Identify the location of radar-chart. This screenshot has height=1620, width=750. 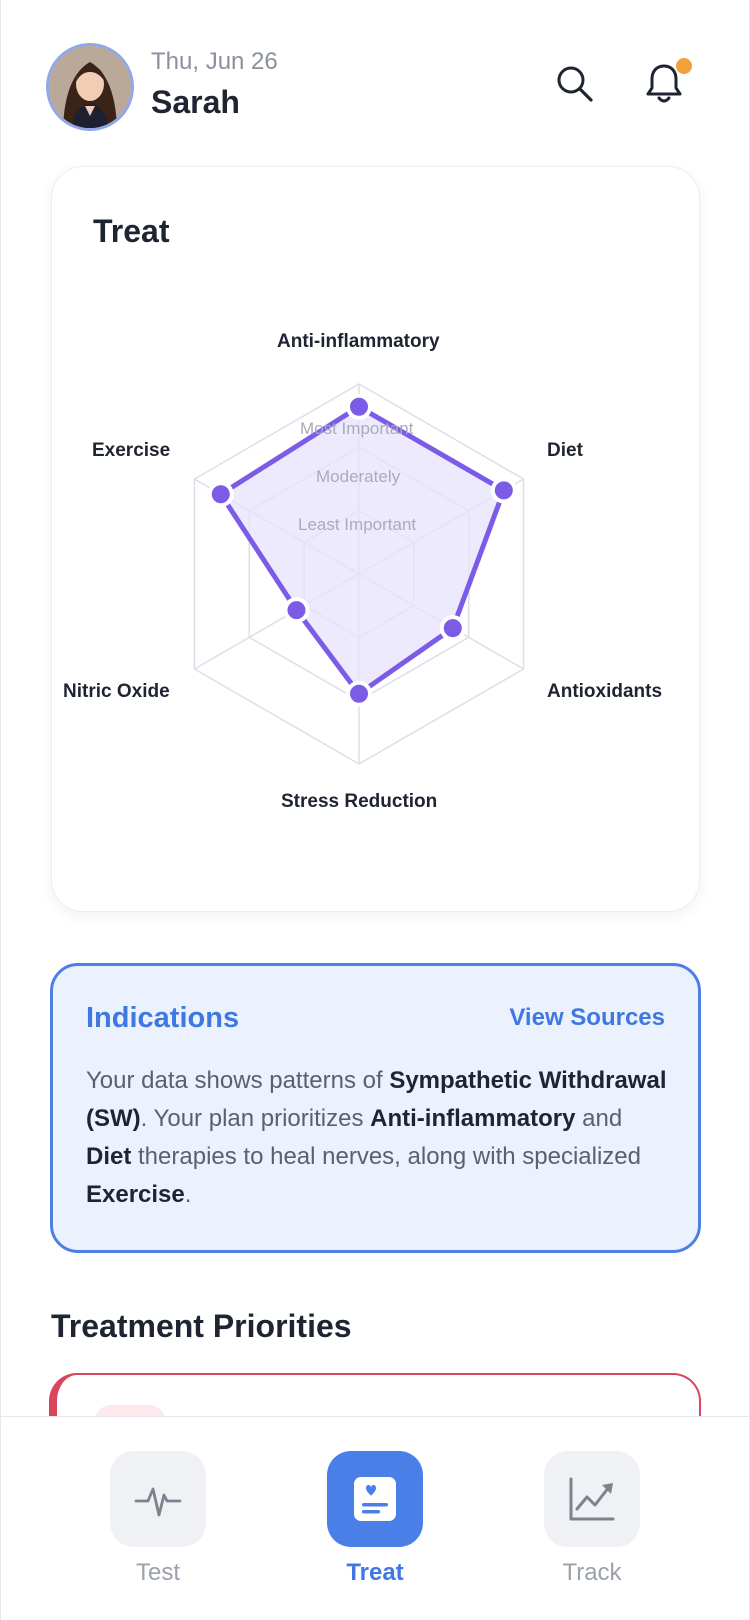
(359, 574).